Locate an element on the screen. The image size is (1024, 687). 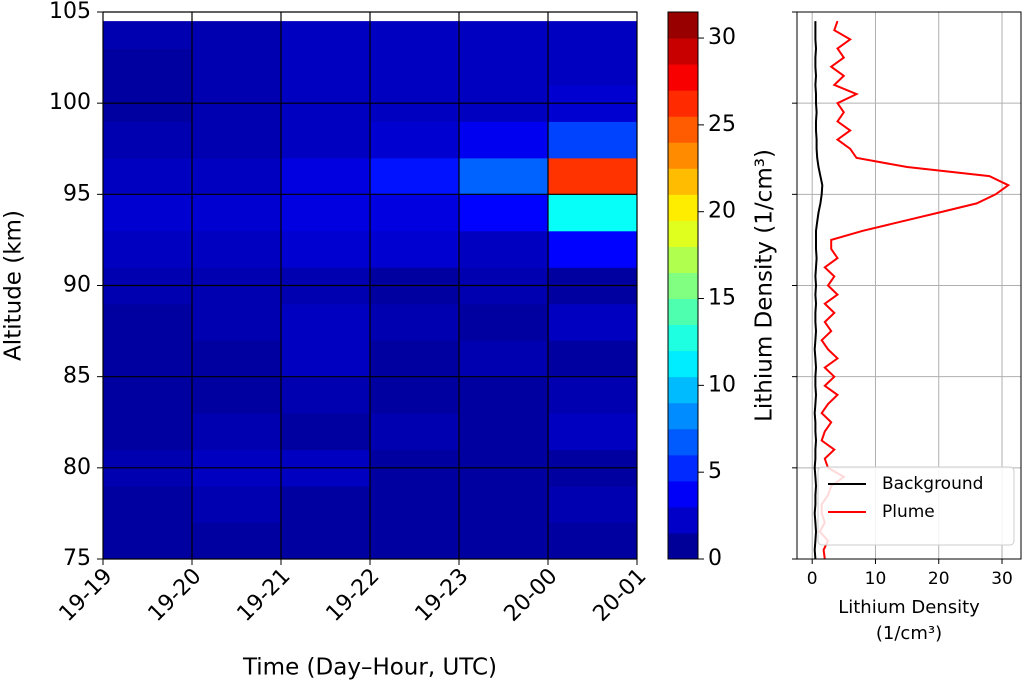
x-tick-label: 19-23 is located at coordinates (442, 595).